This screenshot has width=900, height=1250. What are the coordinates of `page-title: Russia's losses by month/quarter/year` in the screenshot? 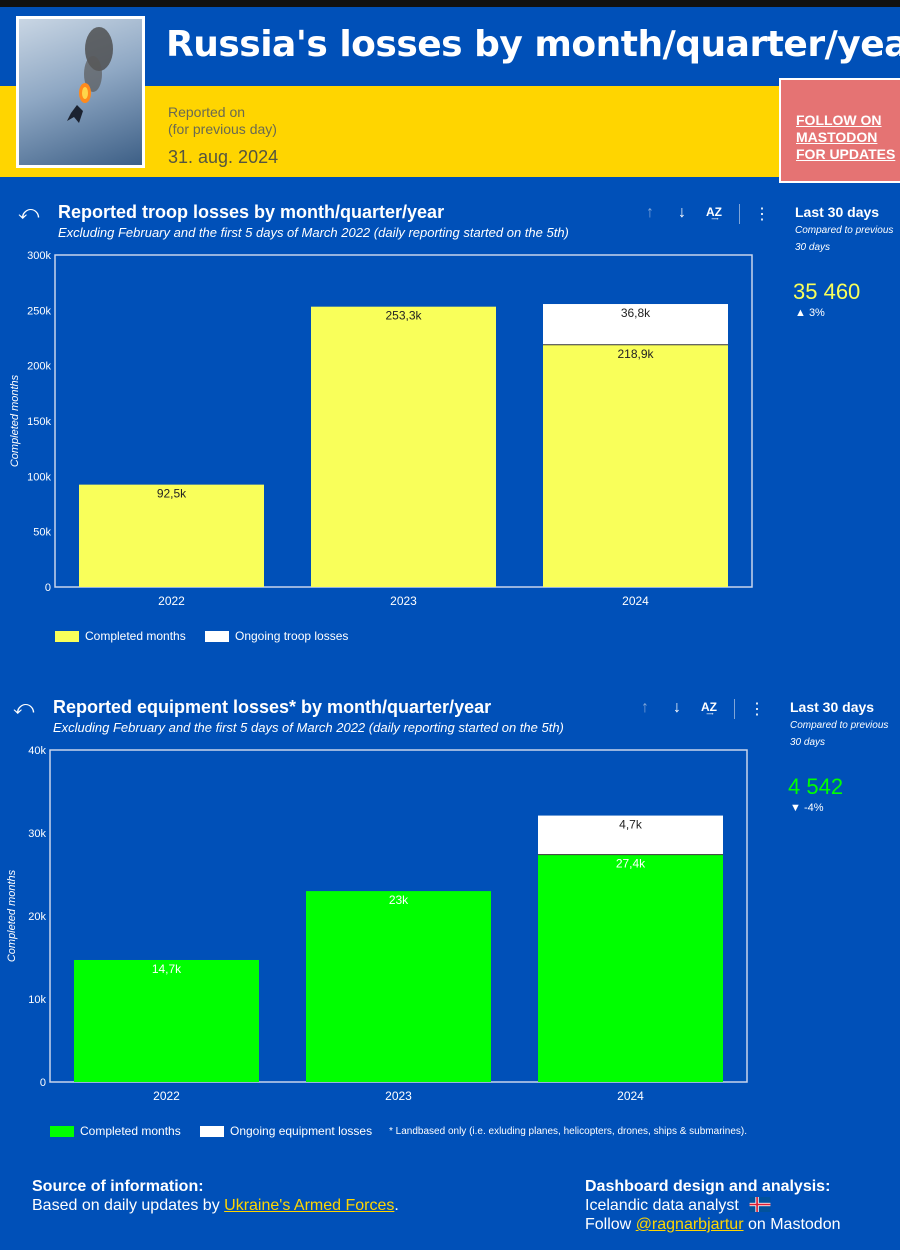 It's located at (533, 44).